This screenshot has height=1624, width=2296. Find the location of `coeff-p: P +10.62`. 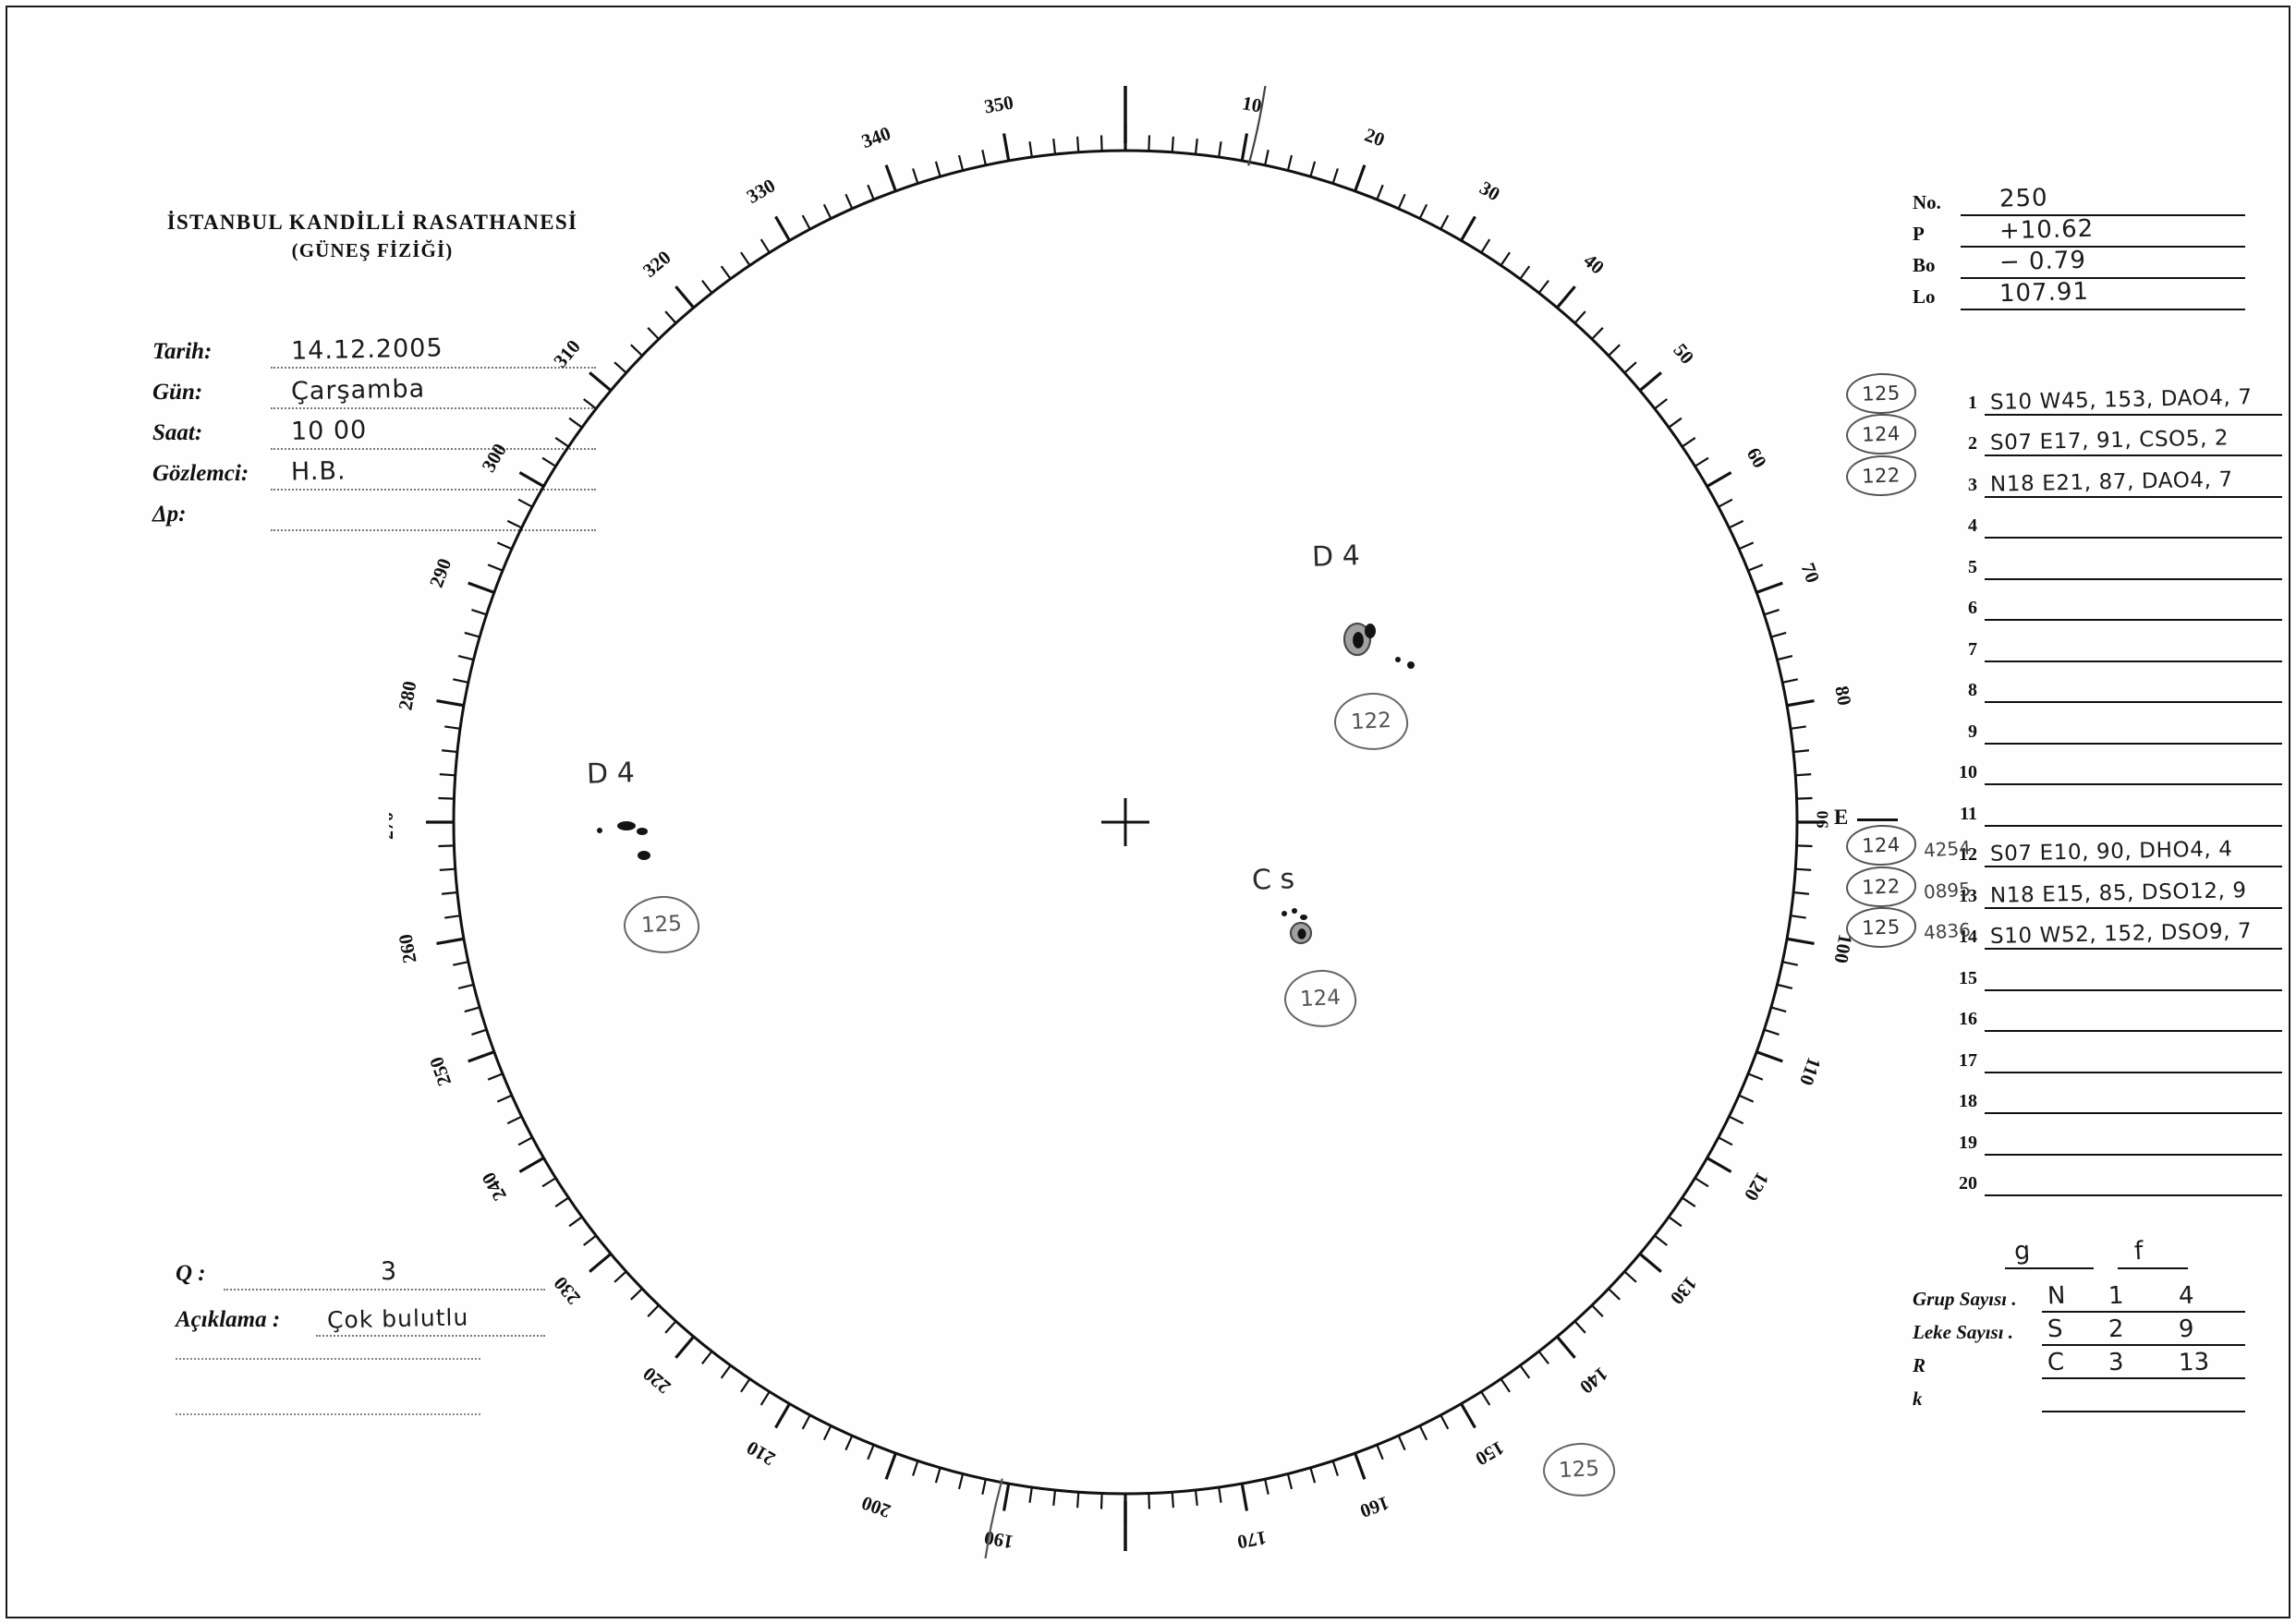

coeff-p: P +10.62 is located at coordinates (2079, 231).